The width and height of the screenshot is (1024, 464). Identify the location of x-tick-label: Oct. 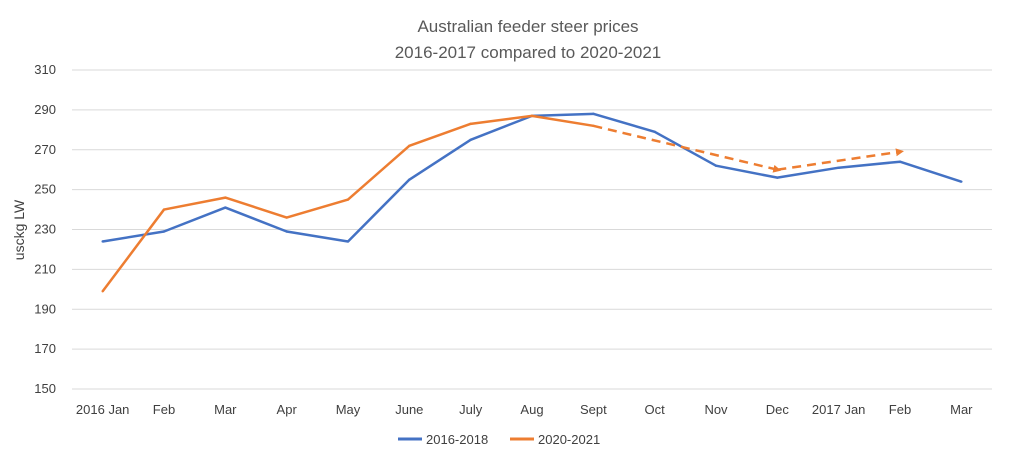
(655, 409).